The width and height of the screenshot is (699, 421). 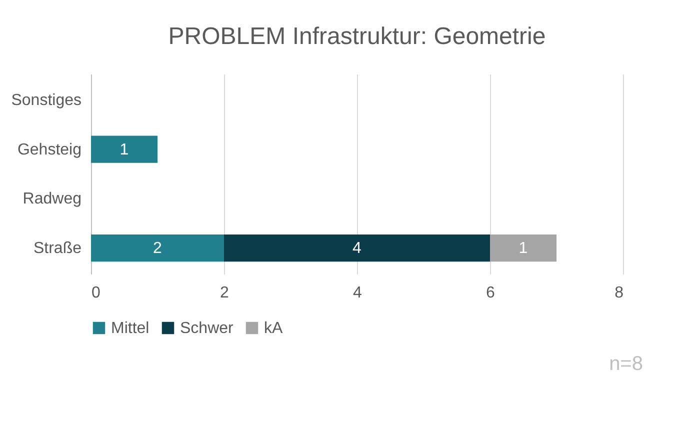 I want to click on text: n=8, so click(x=626, y=364).